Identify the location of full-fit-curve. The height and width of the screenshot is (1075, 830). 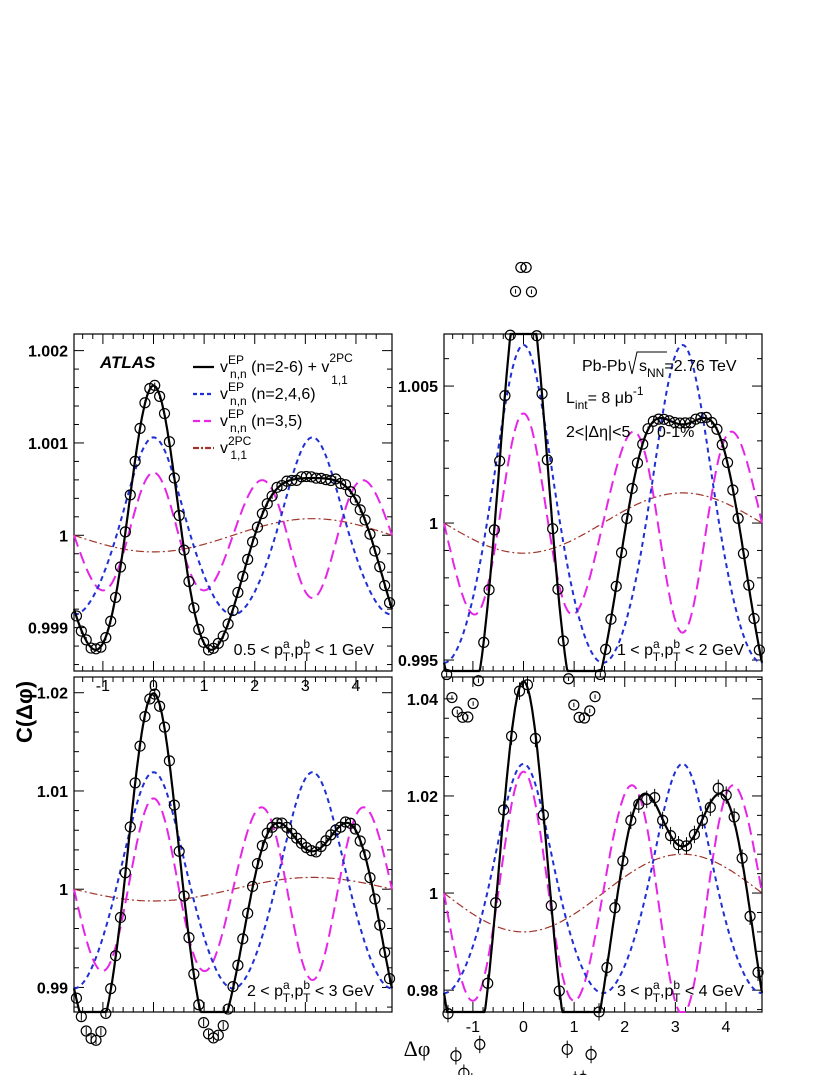
(603, 502).